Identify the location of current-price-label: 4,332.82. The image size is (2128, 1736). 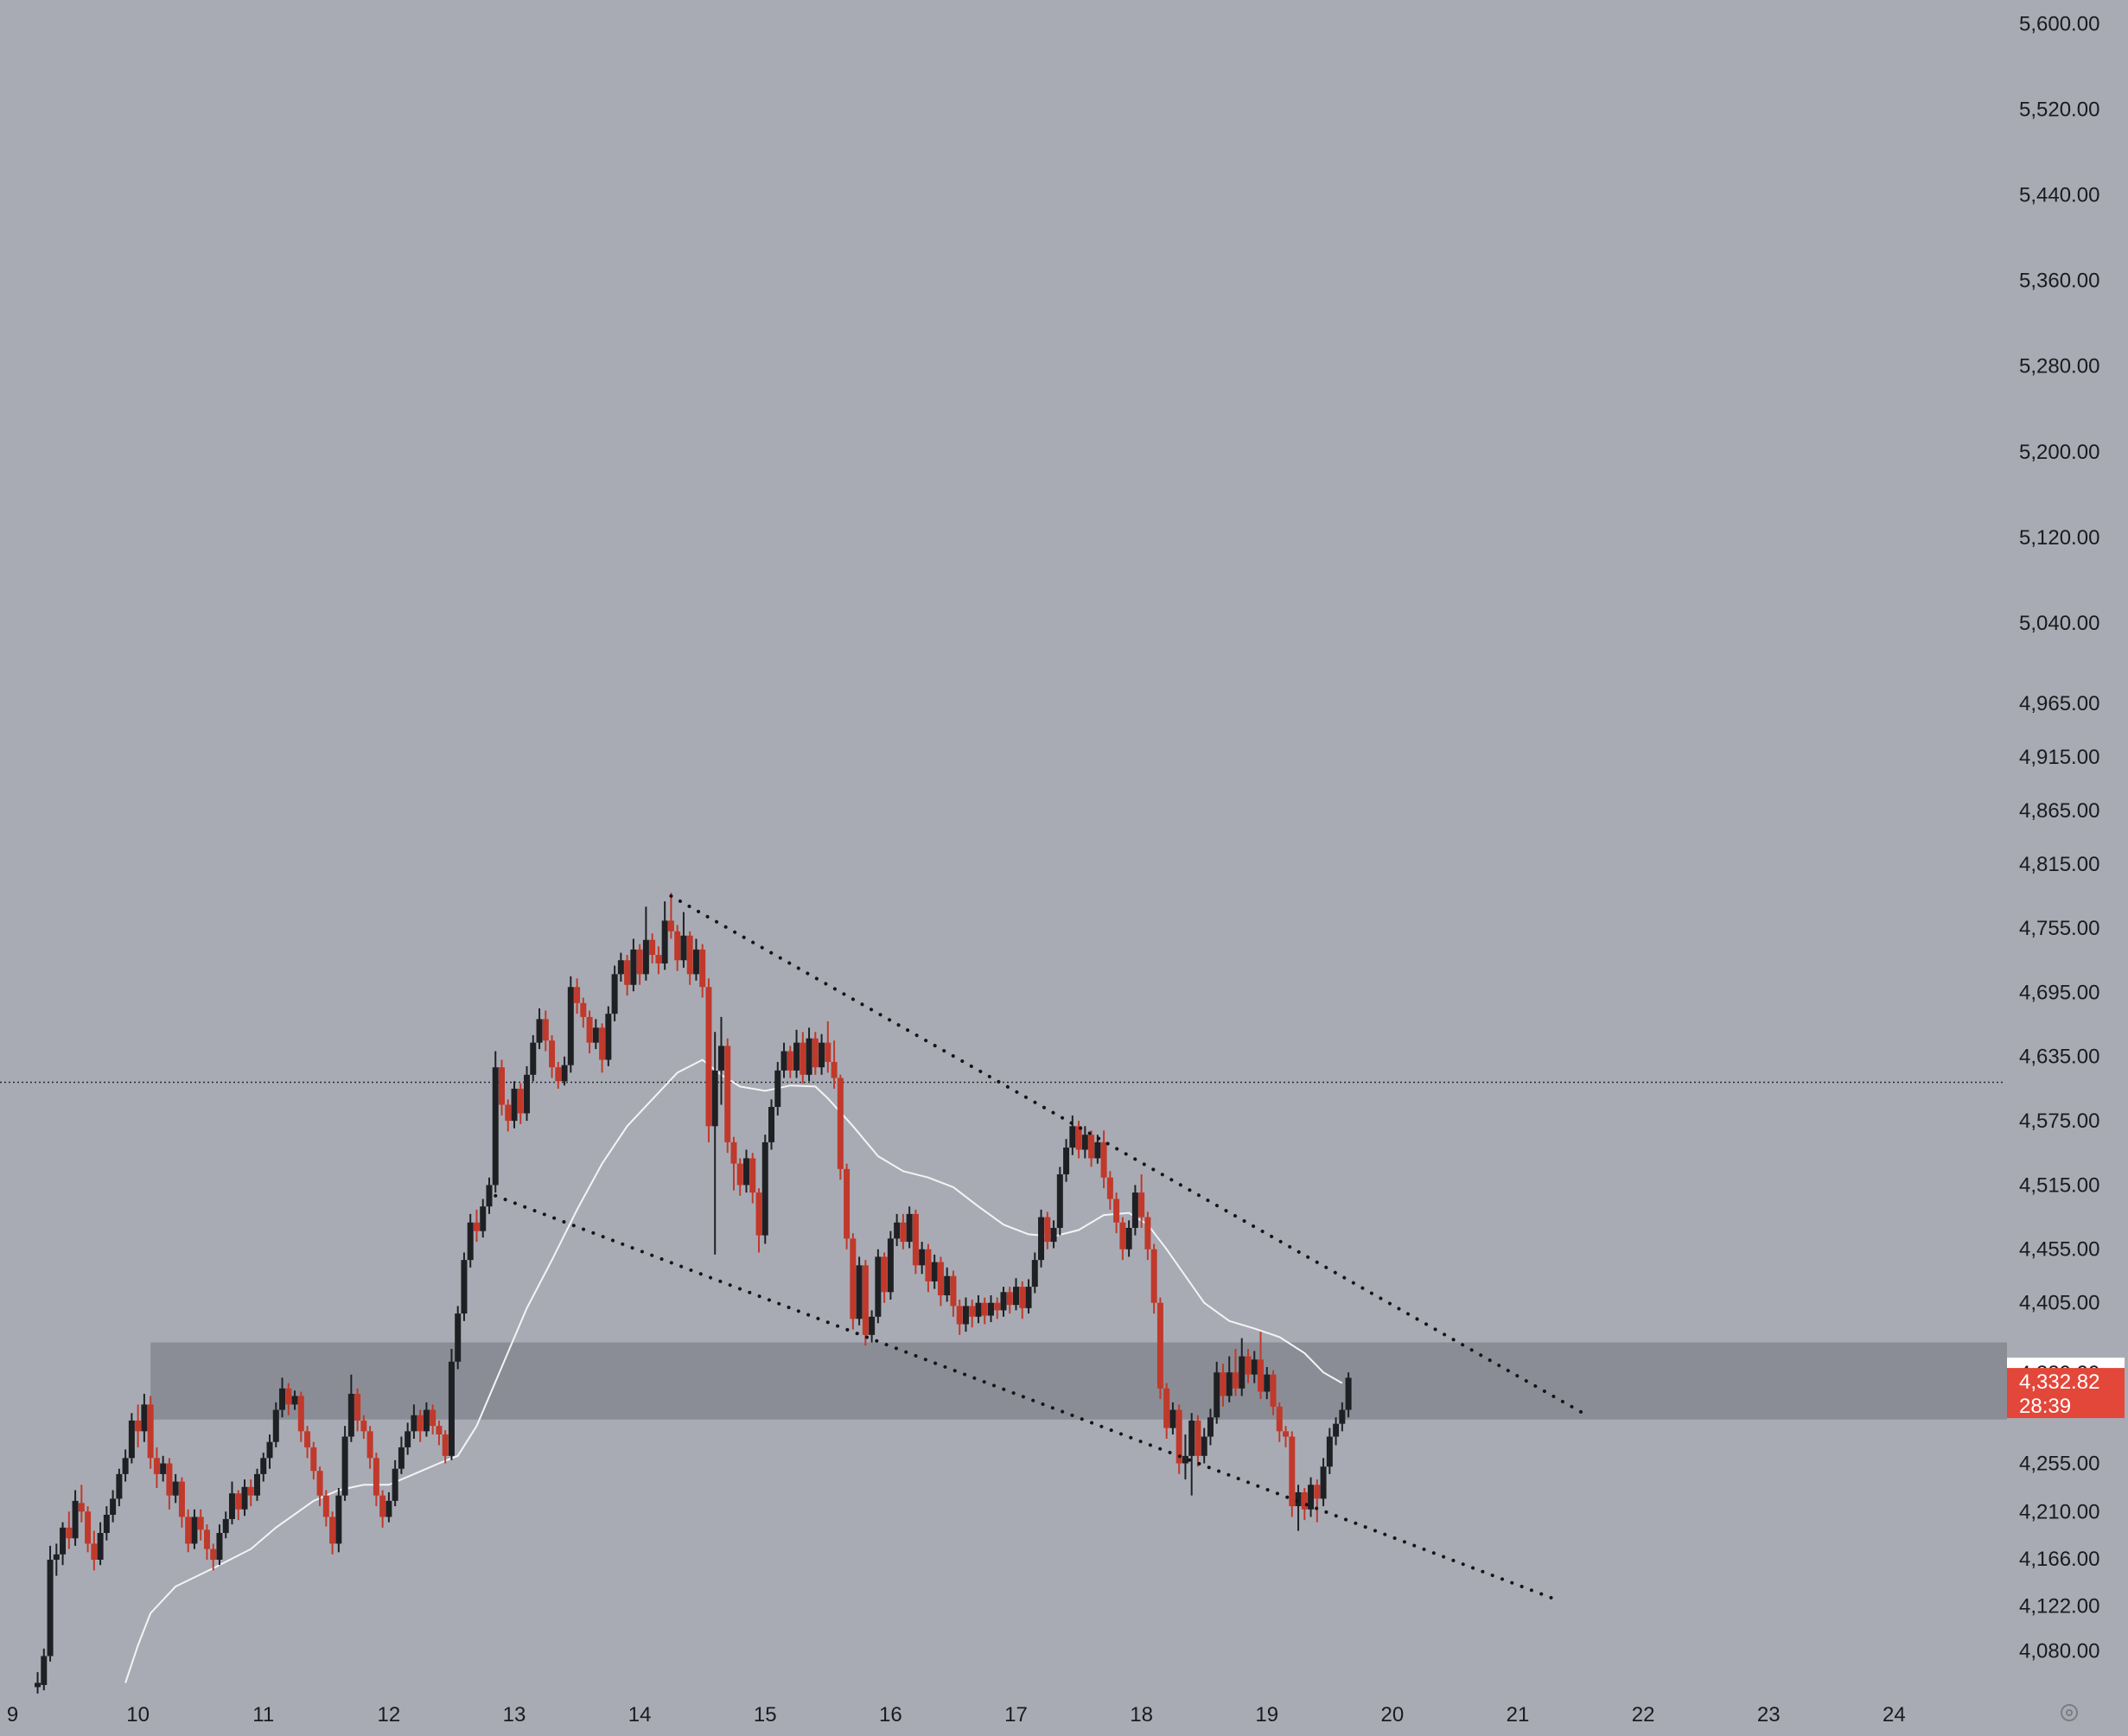
(2059, 1382).